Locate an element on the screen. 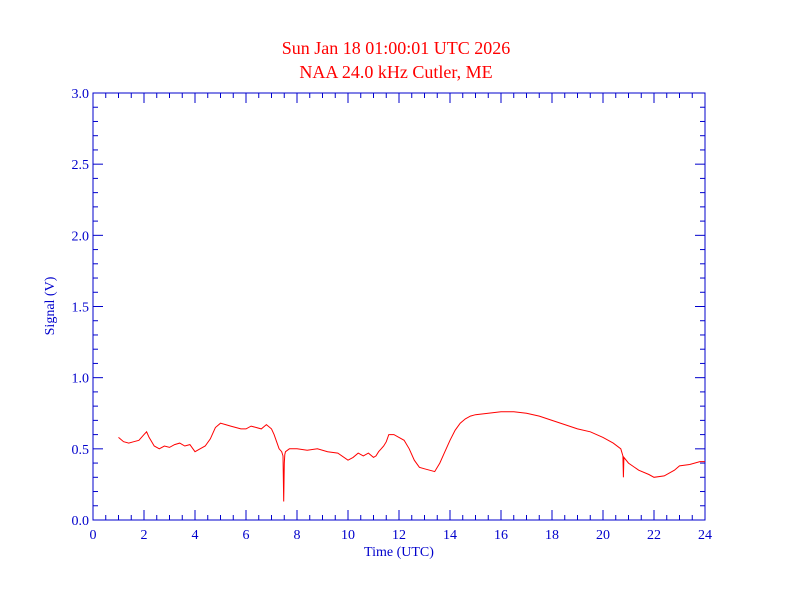 This screenshot has width=792, height=612. x-tick-label: 14 is located at coordinates (450, 535).